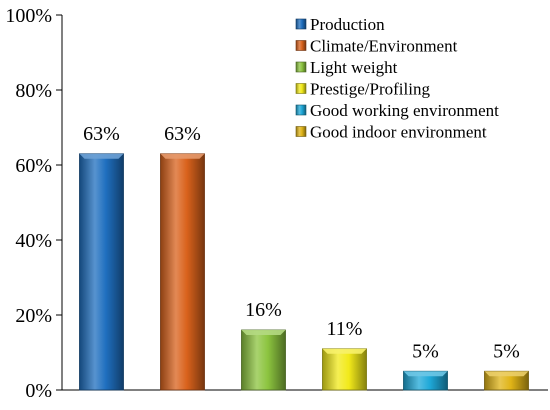  What do you see at coordinates (345, 329) in the screenshot?
I see `data-label: 11%` at bounding box center [345, 329].